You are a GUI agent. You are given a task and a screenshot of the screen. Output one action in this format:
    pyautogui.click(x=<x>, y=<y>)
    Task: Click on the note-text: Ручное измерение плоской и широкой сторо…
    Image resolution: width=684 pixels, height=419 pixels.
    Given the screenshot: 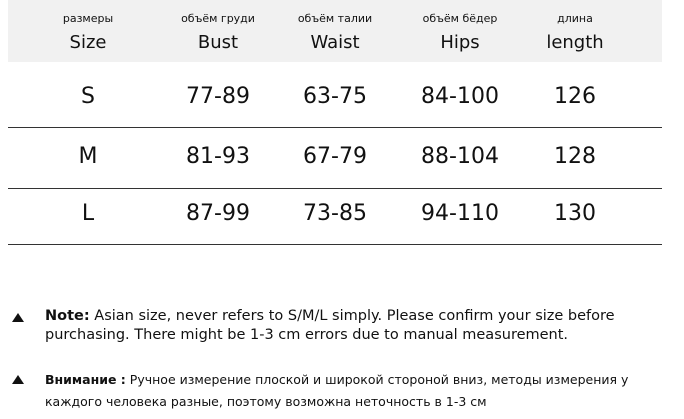 What is the action you would take?
    pyautogui.click(x=337, y=390)
    